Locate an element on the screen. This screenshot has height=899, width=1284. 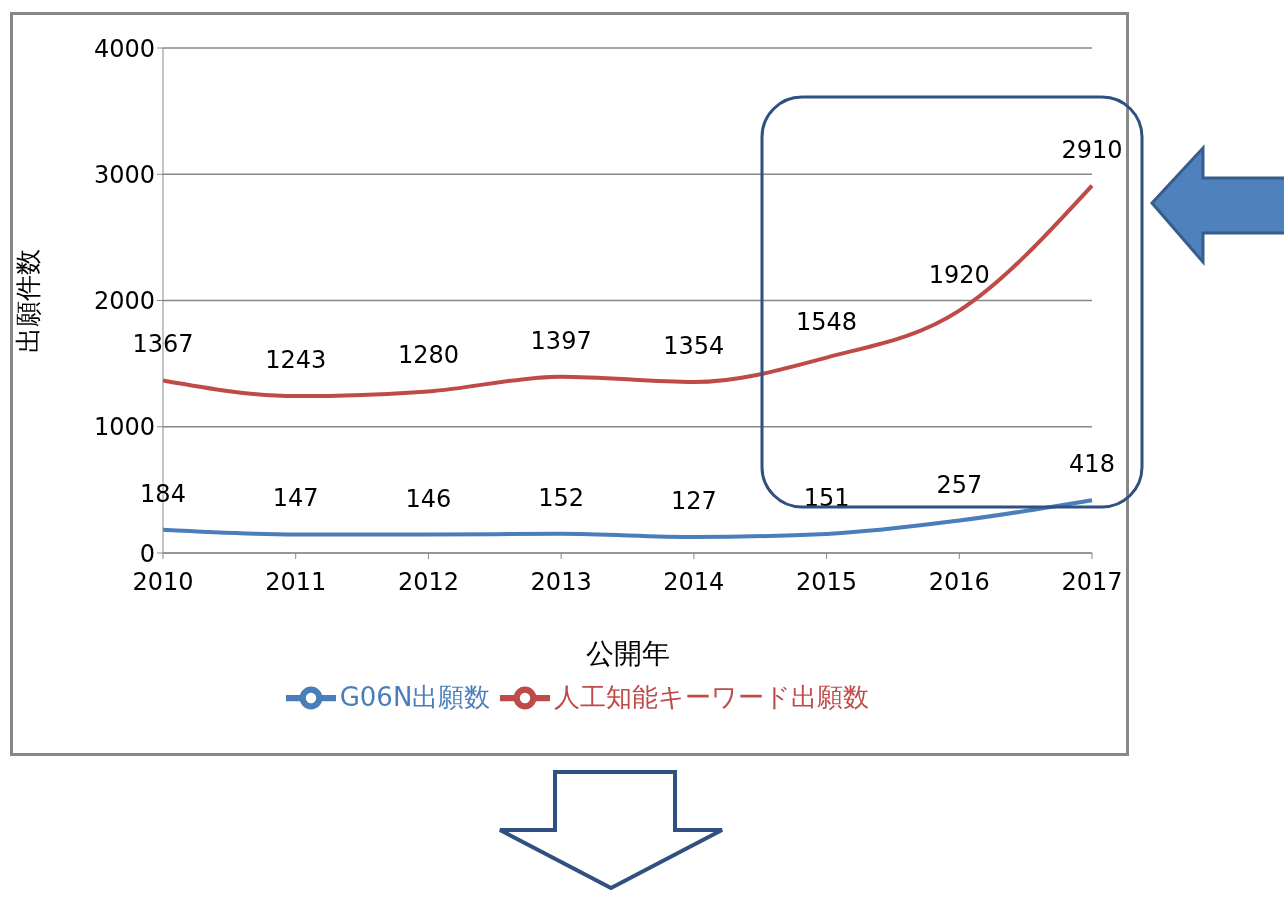
legend-label: 人工知能キーワード出願数 is located at coordinates (712, 696).